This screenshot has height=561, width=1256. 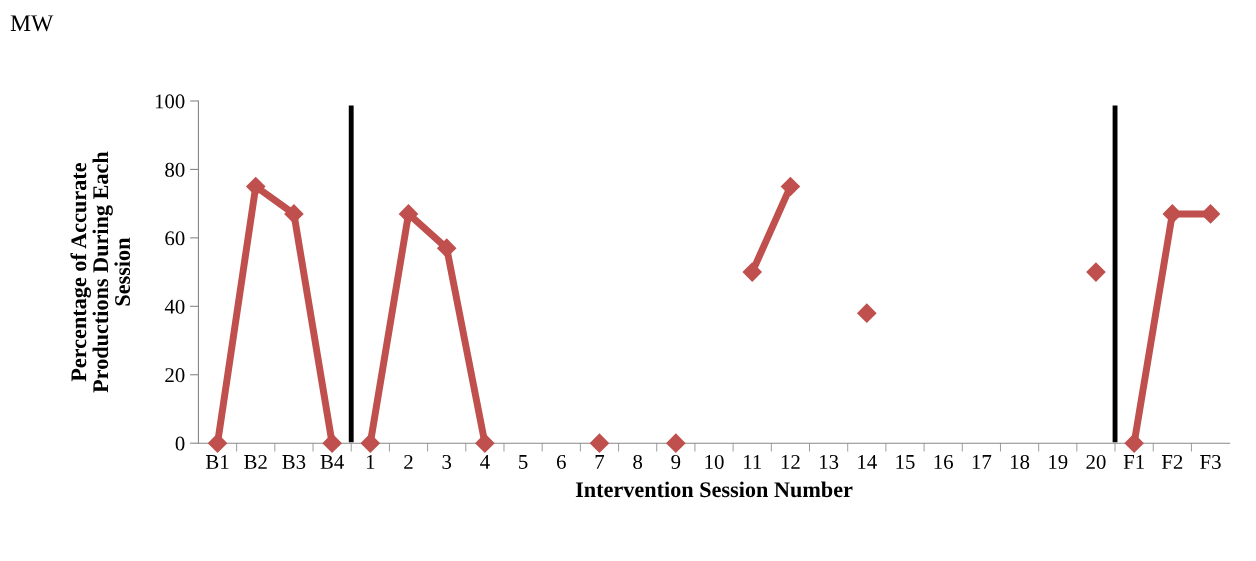 What do you see at coordinates (294, 461) in the screenshot?
I see `x-tick-label: B3` at bounding box center [294, 461].